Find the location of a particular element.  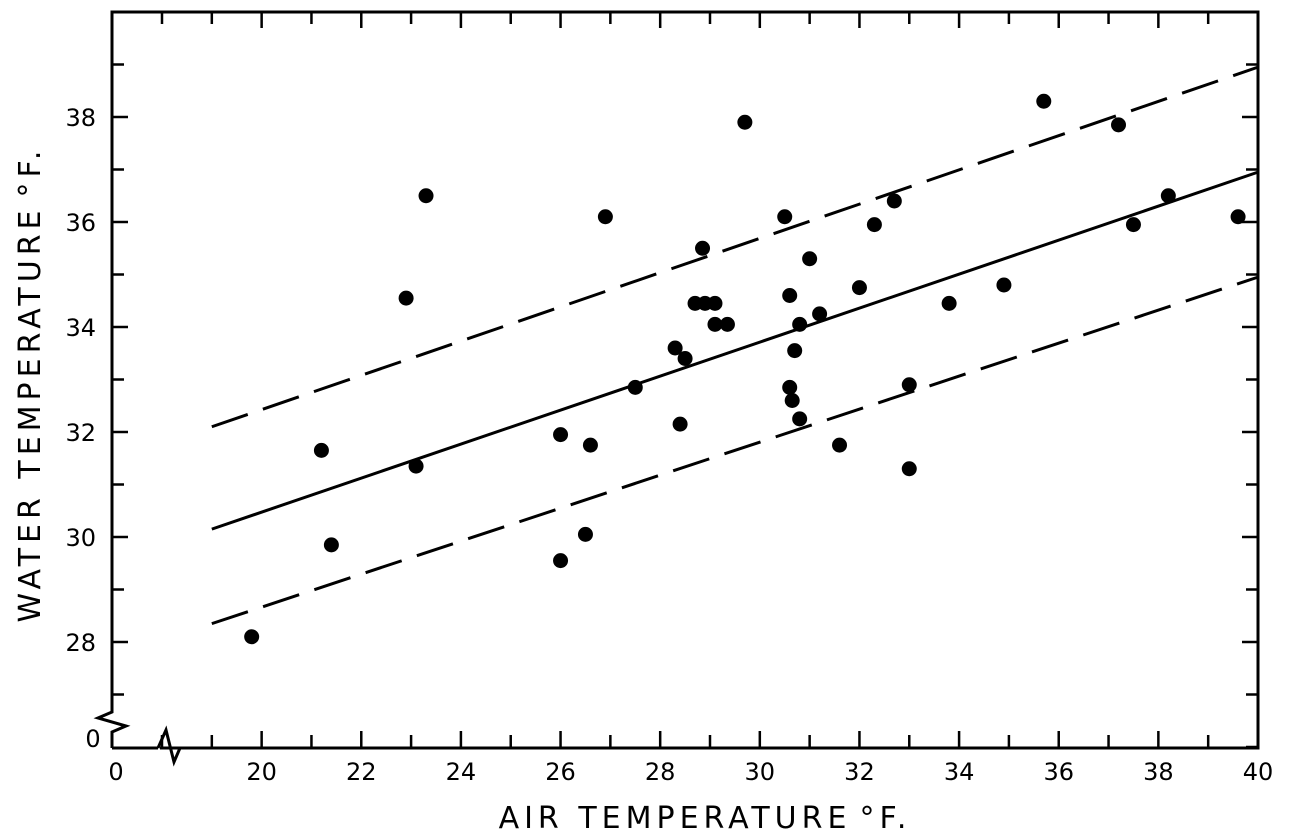

x-axis-title-text: AIR TEMPERATURE is located at coordinates (675, 818).